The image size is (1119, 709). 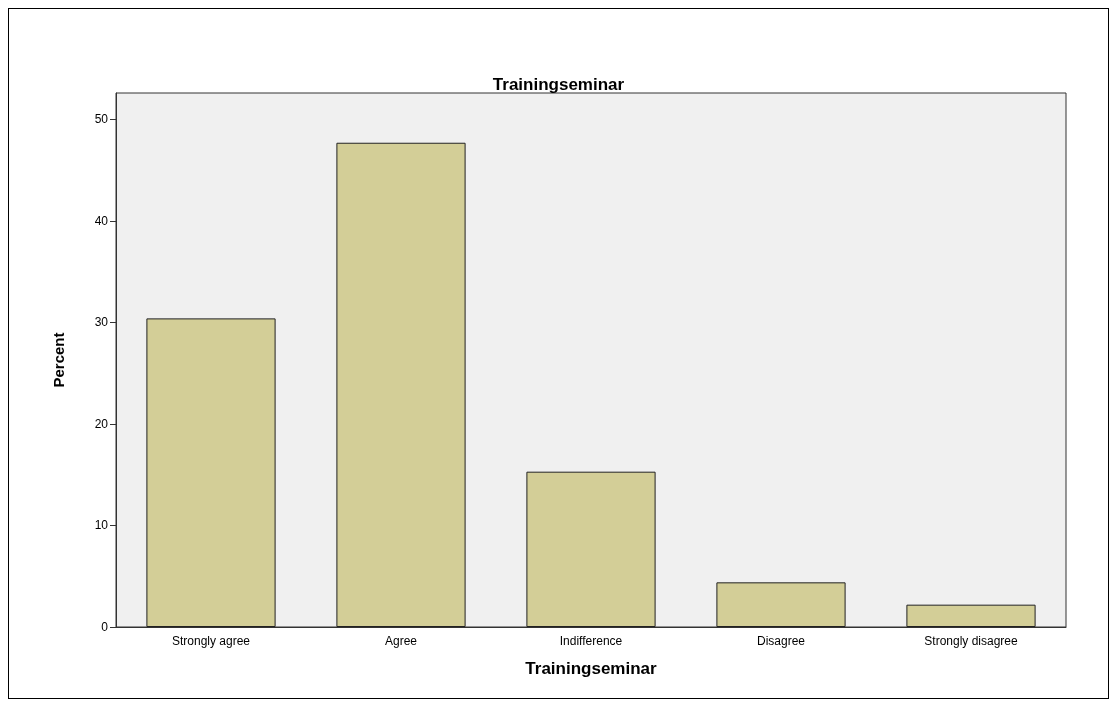 What do you see at coordinates (58, 360) in the screenshot?
I see `y-axis-title: Percent` at bounding box center [58, 360].